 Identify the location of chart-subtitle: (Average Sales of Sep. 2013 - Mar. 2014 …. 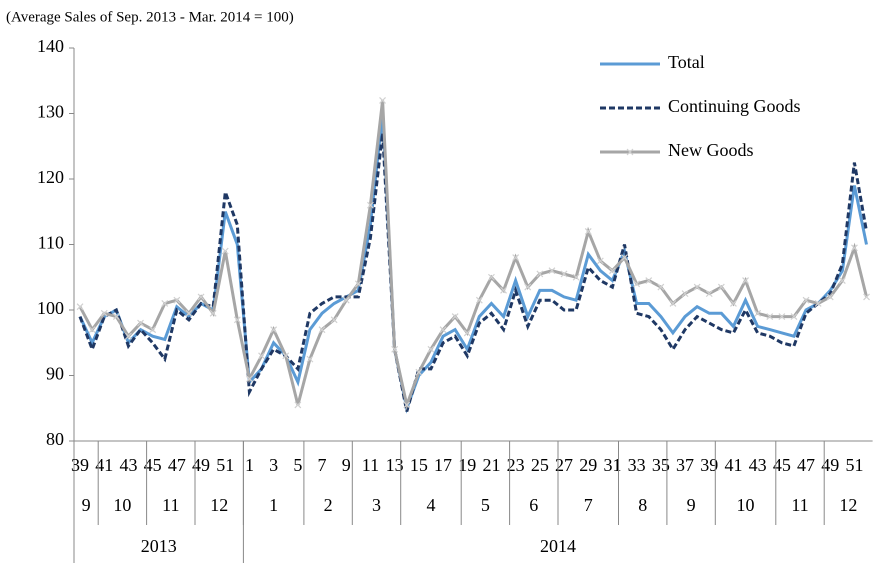
(150, 17).